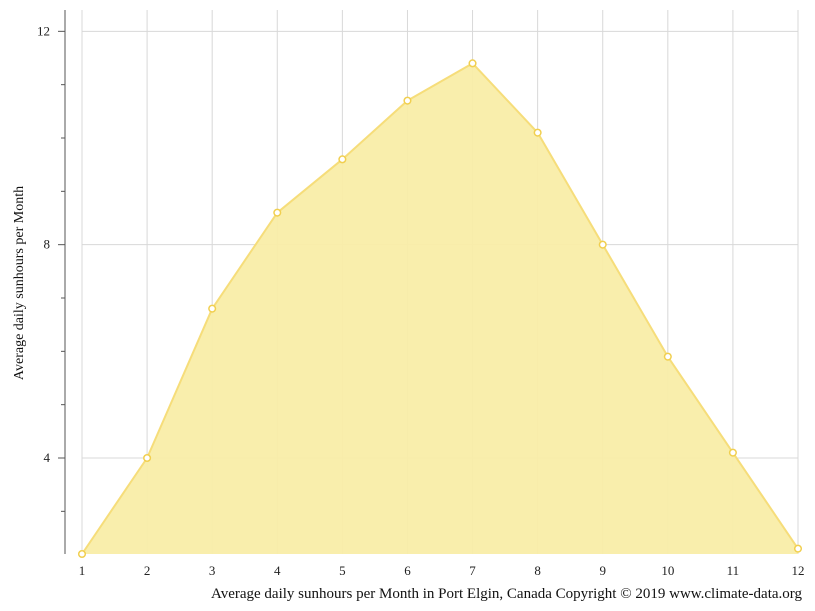  What do you see at coordinates (19, 283) in the screenshot?
I see `y-axis-title: Average daily sunhours per Month` at bounding box center [19, 283].